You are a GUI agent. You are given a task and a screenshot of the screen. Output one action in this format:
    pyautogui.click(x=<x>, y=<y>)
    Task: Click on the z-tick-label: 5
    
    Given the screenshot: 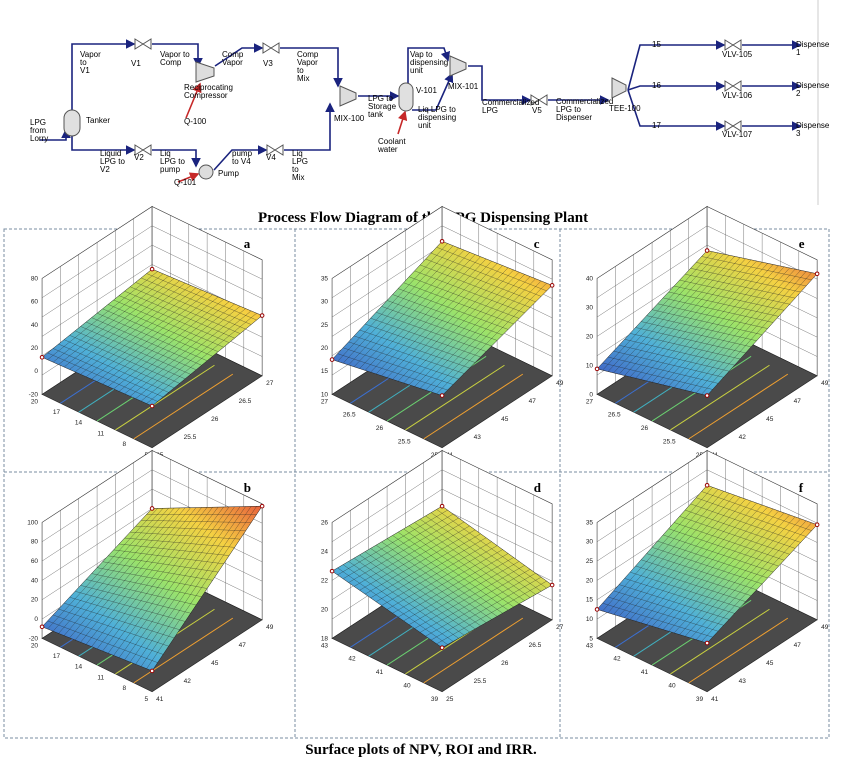 What is the action you would take?
    pyautogui.click(x=591, y=638)
    